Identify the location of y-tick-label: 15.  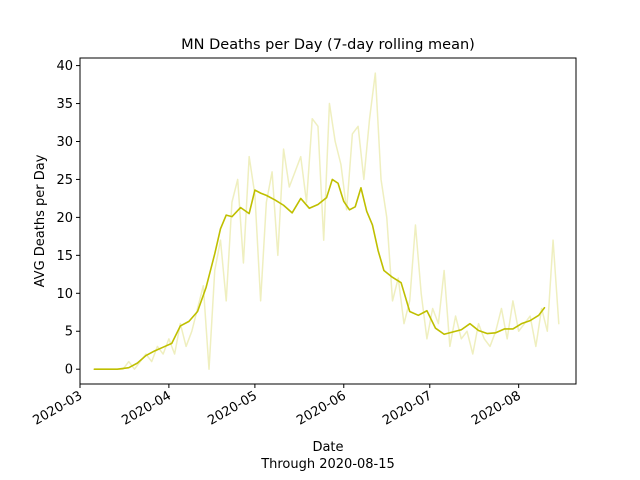
(64, 256).